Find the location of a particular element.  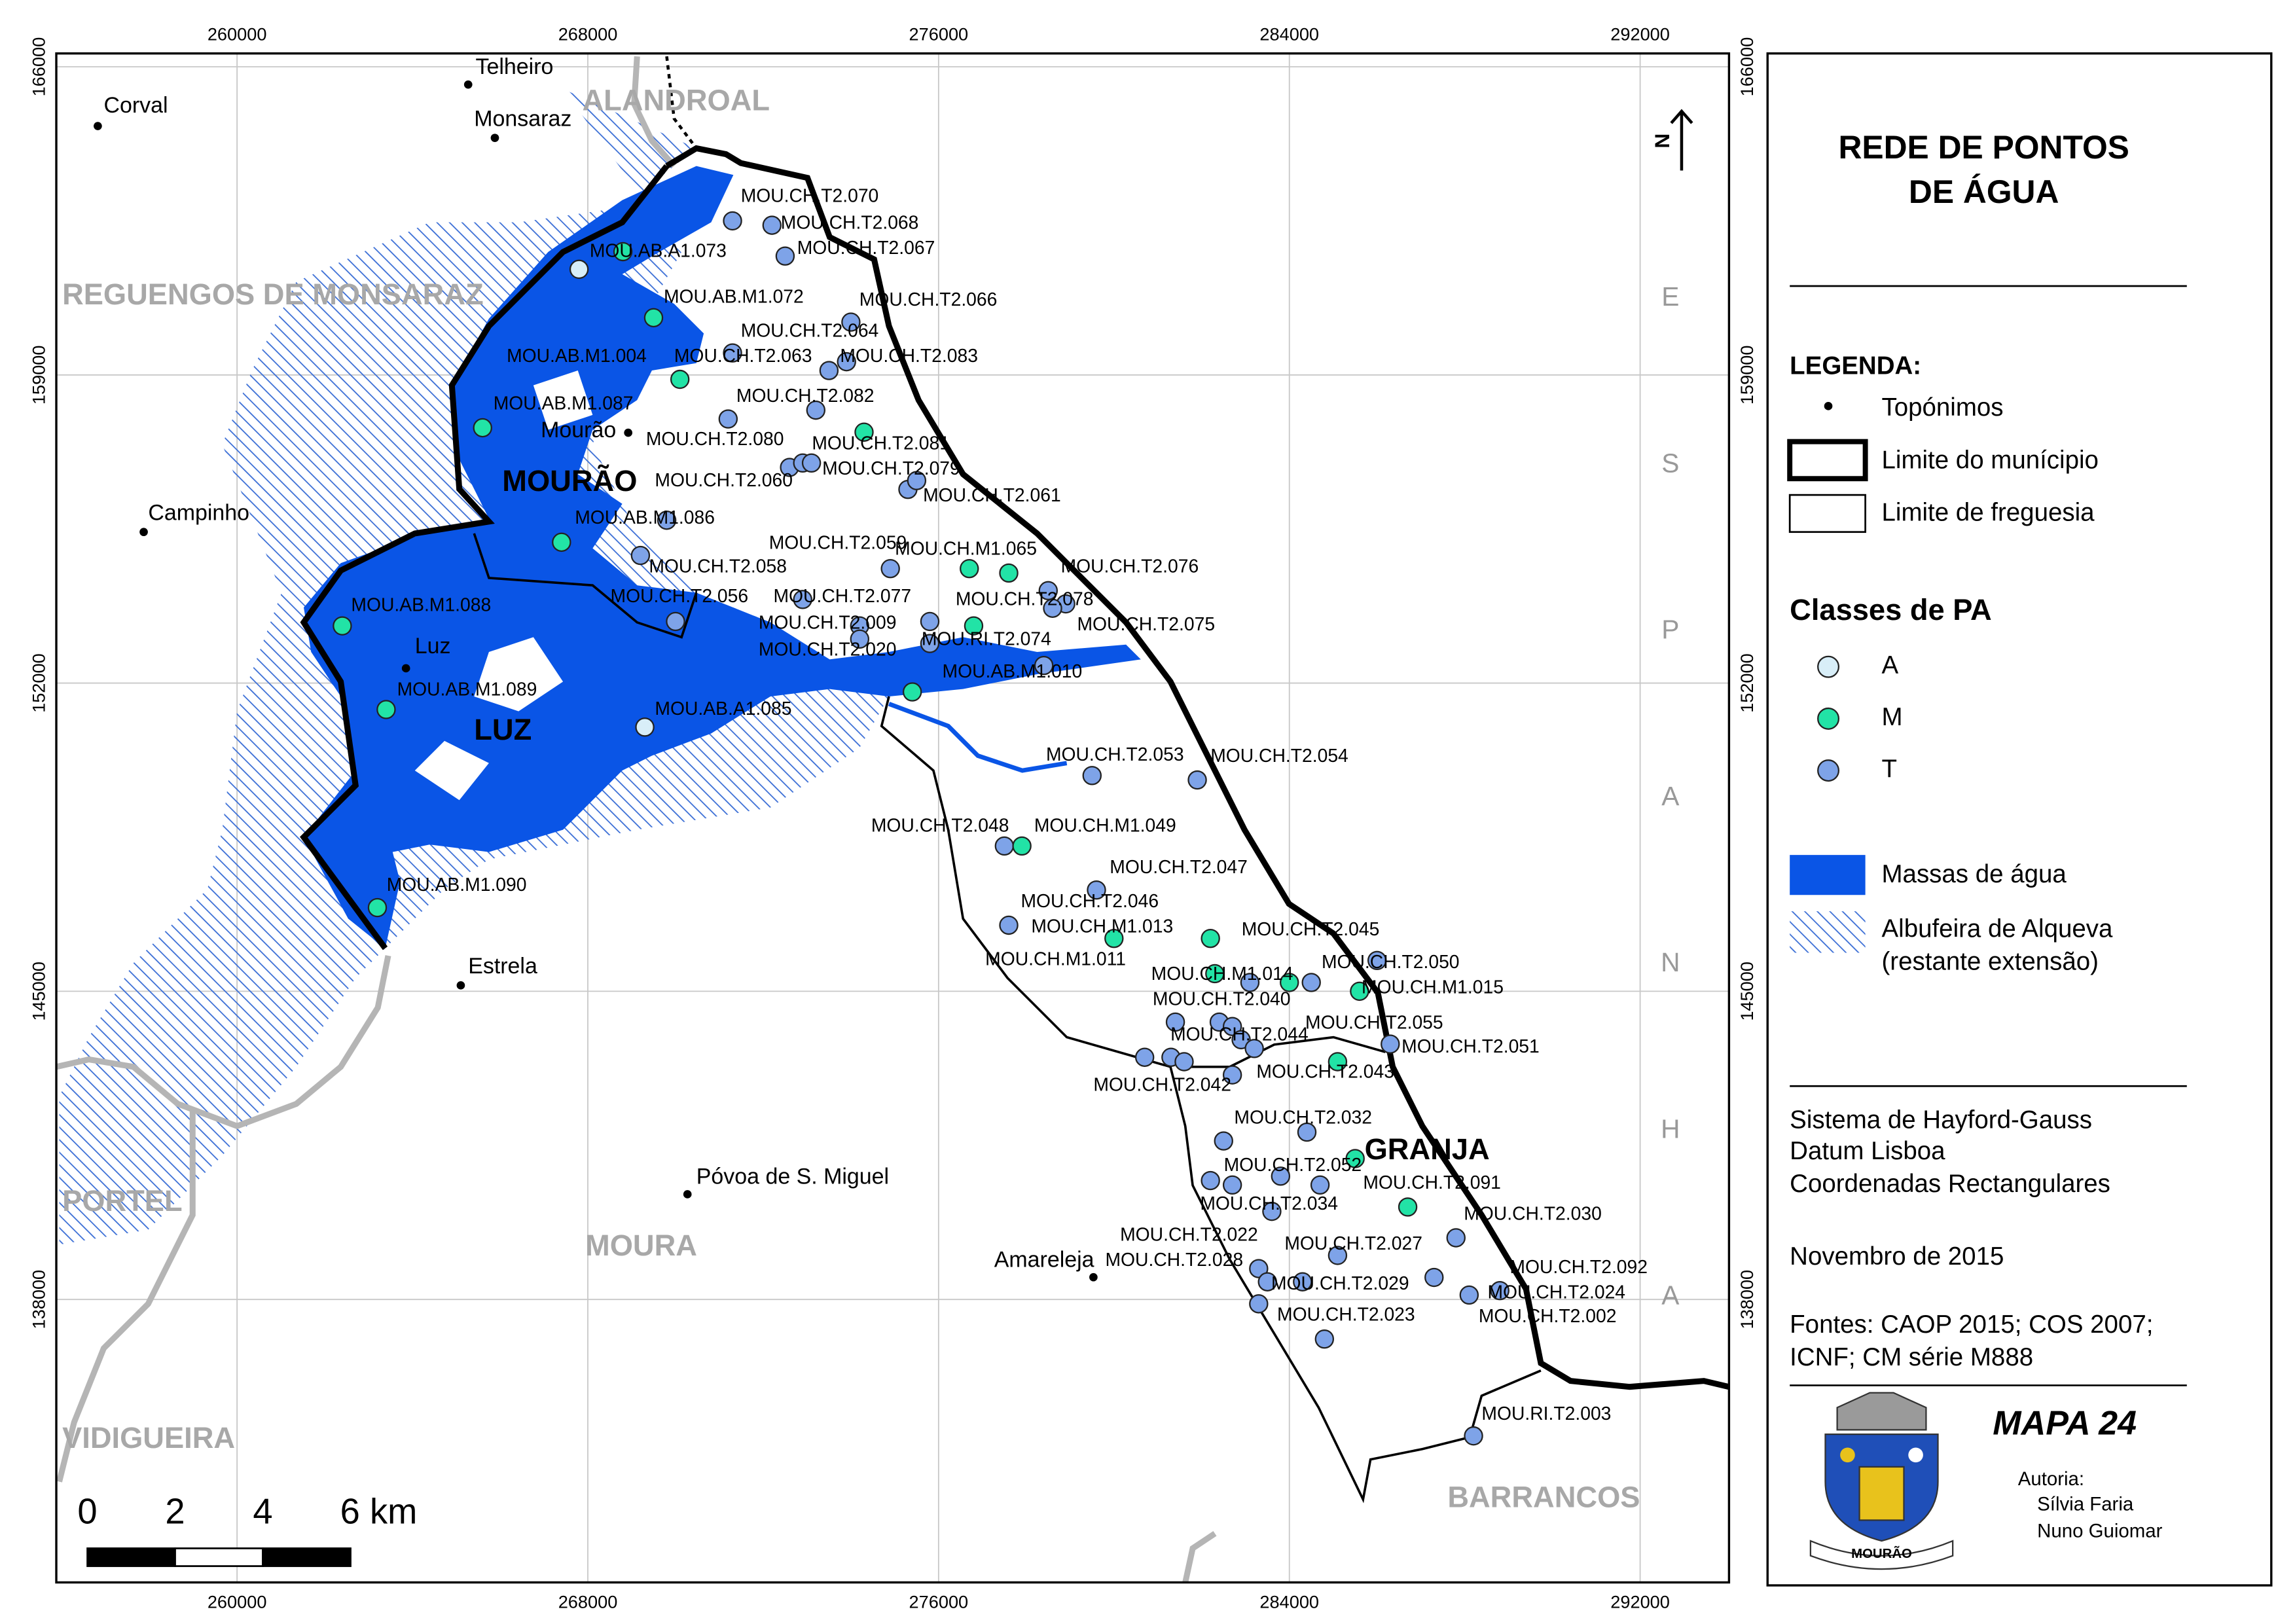

river is located at coordinates (223, 1042).